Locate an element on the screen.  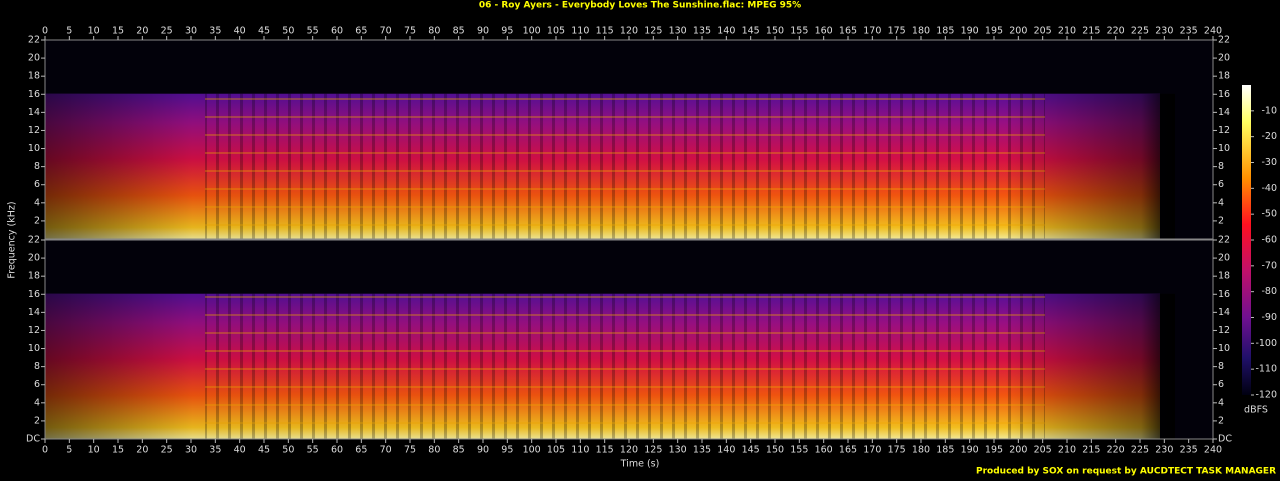
x-tick-label: 90 is located at coordinates (483, 450).